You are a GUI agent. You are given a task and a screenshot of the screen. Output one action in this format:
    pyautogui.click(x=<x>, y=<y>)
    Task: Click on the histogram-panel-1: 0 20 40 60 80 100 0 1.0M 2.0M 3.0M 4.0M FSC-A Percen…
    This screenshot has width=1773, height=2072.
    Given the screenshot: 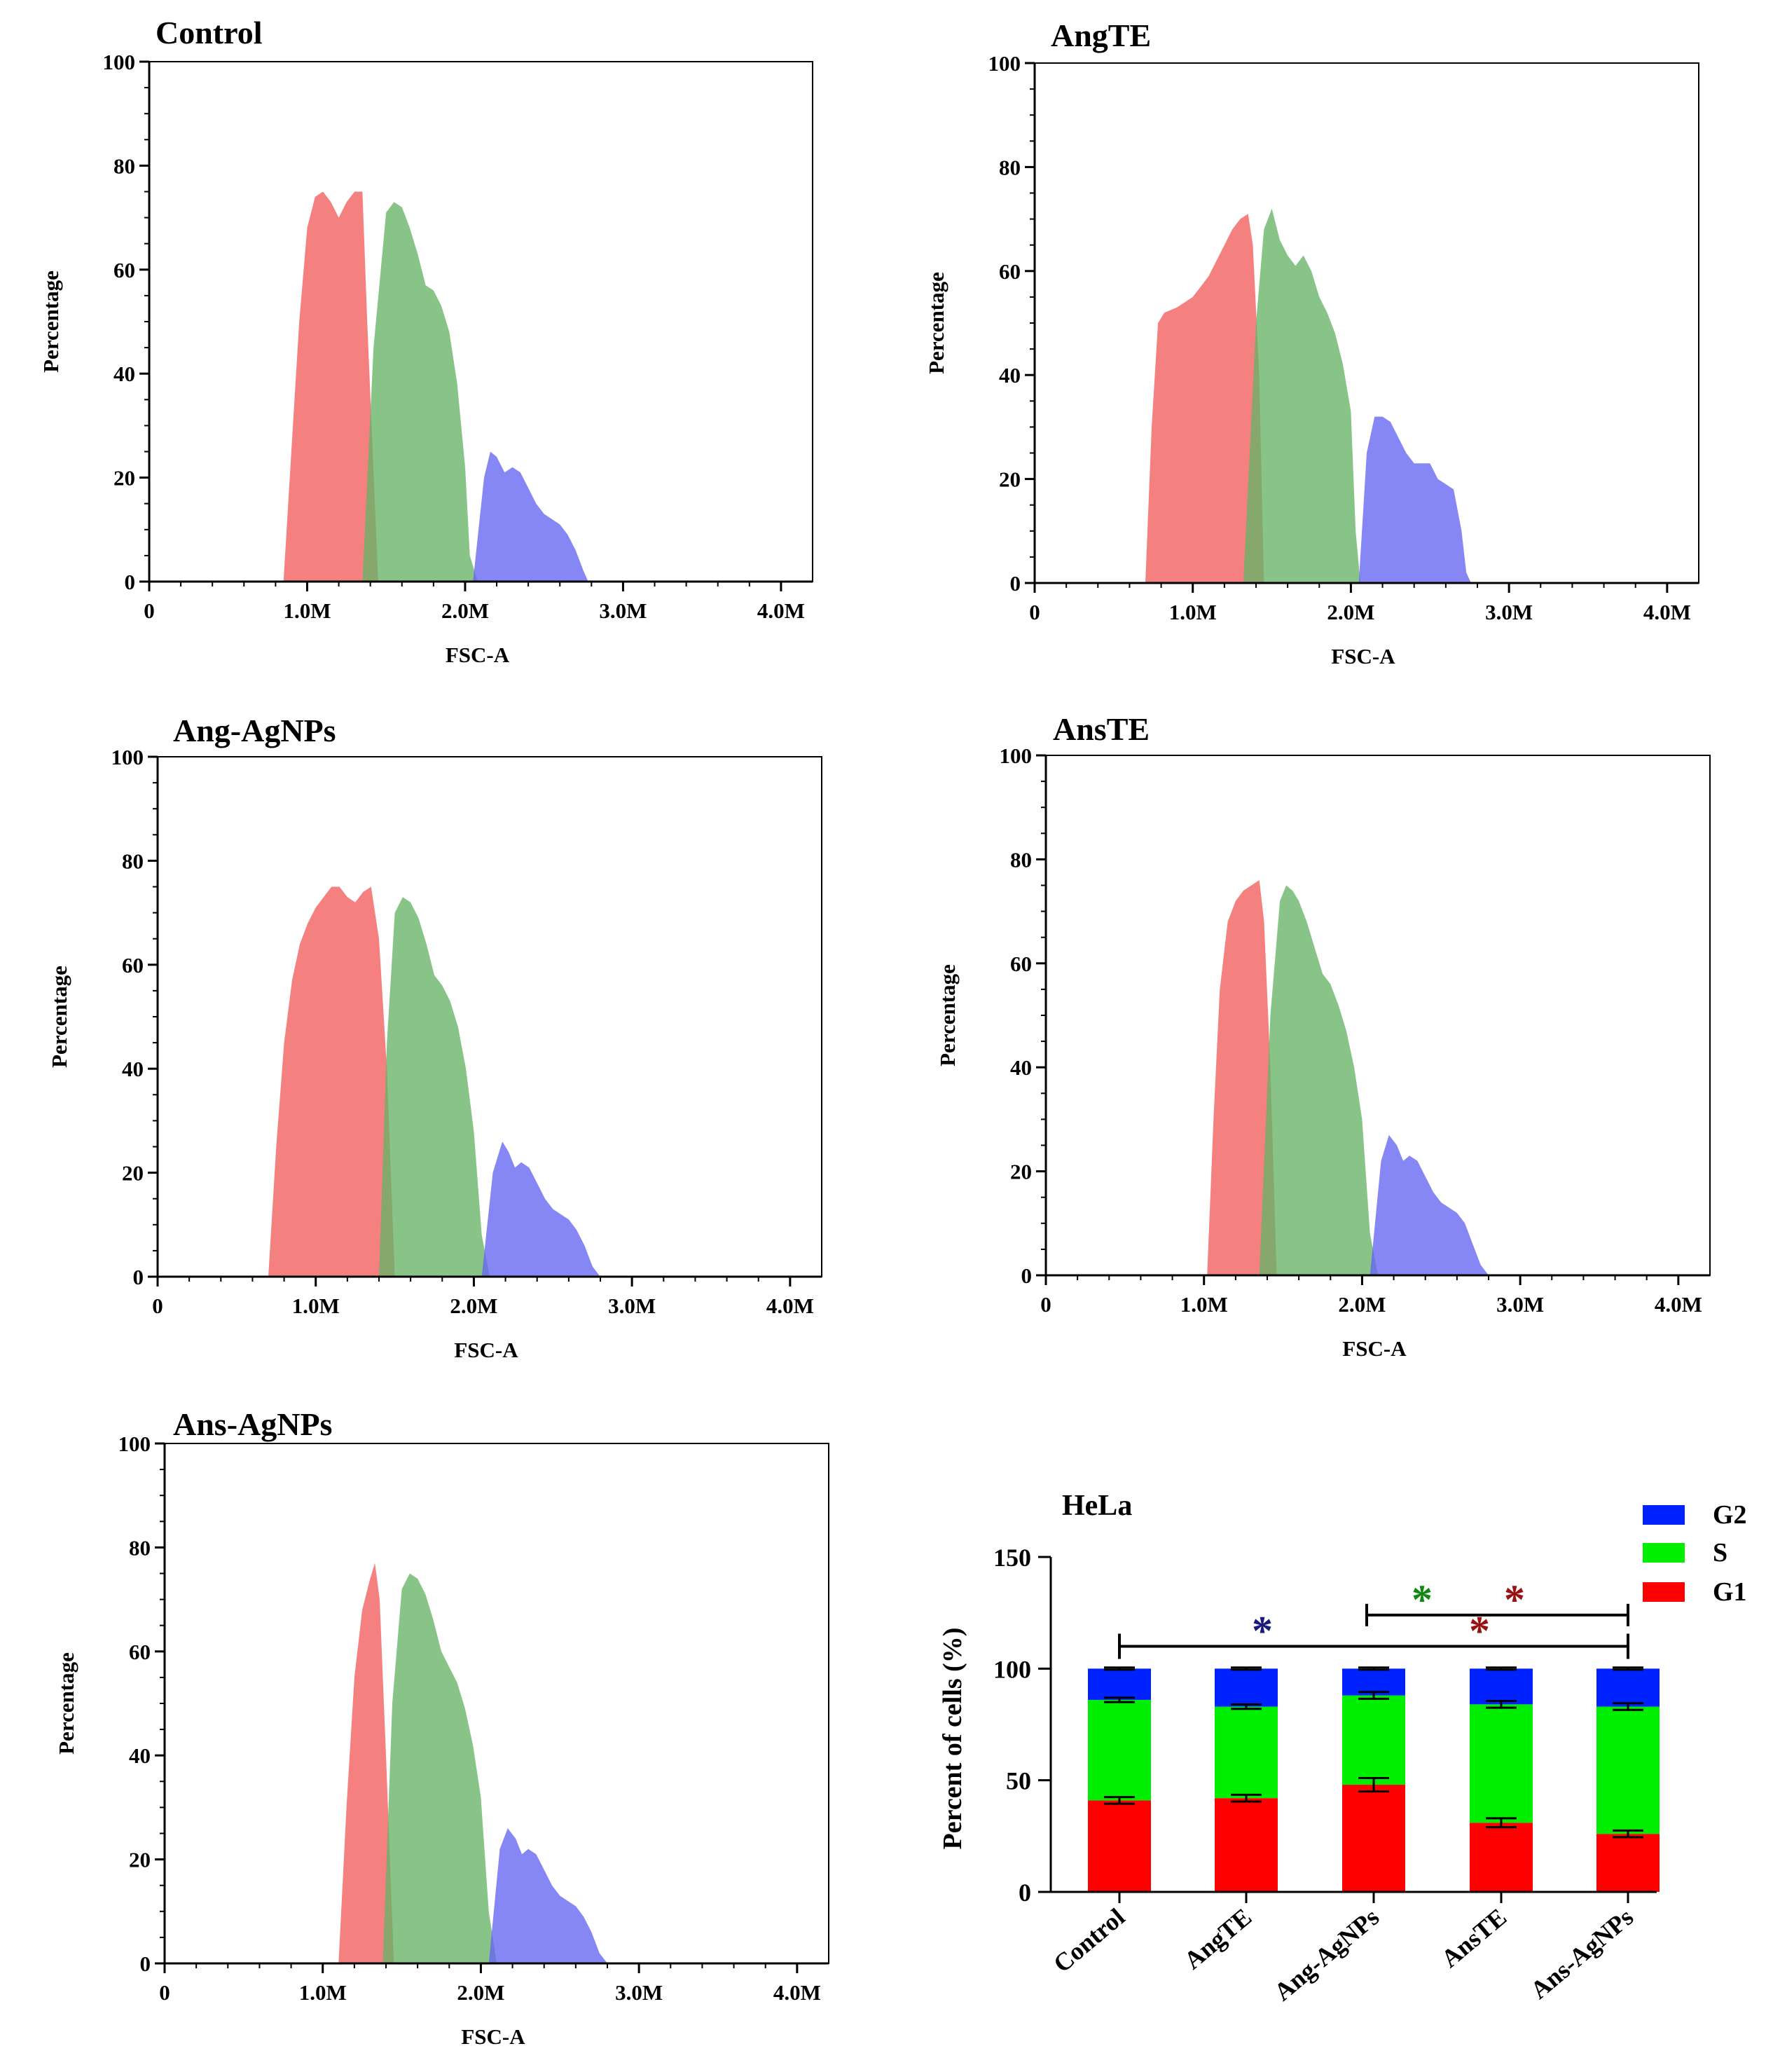 What is the action you would take?
    pyautogui.click(x=1311, y=343)
    